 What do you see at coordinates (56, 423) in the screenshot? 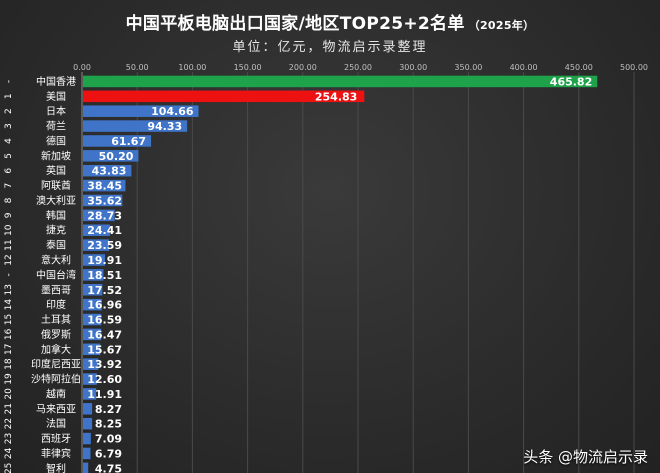
I see `category-label: 法国` at bounding box center [56, 423].